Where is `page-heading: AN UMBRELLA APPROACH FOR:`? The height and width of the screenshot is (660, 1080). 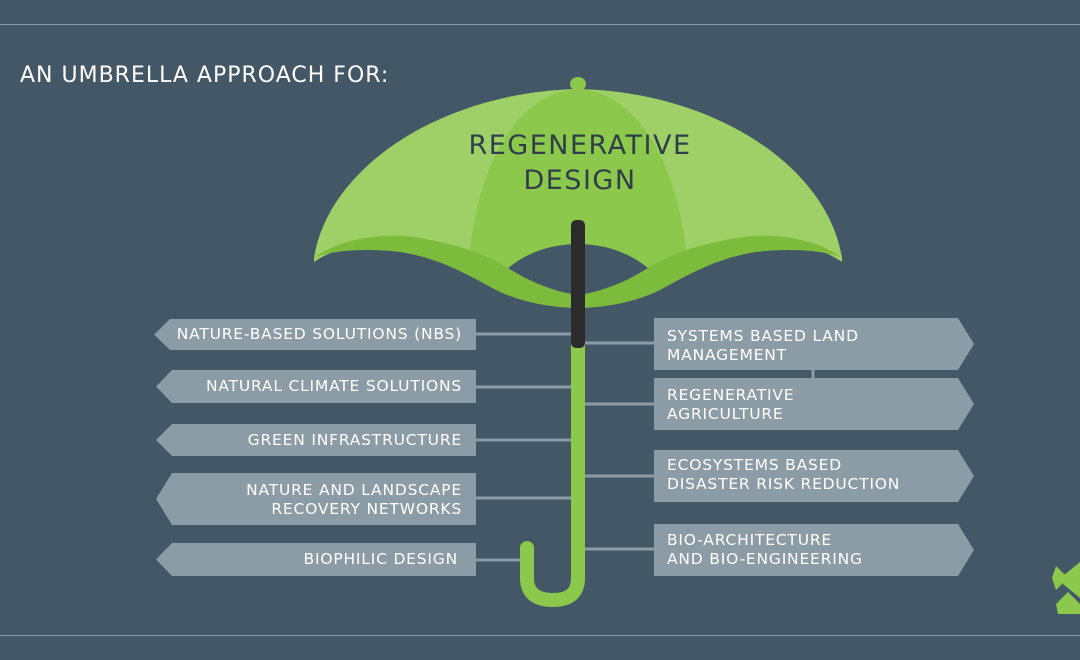 page-heading: AN UMBRELLA APPROACH FOR: is located at coordinates (205, 75).